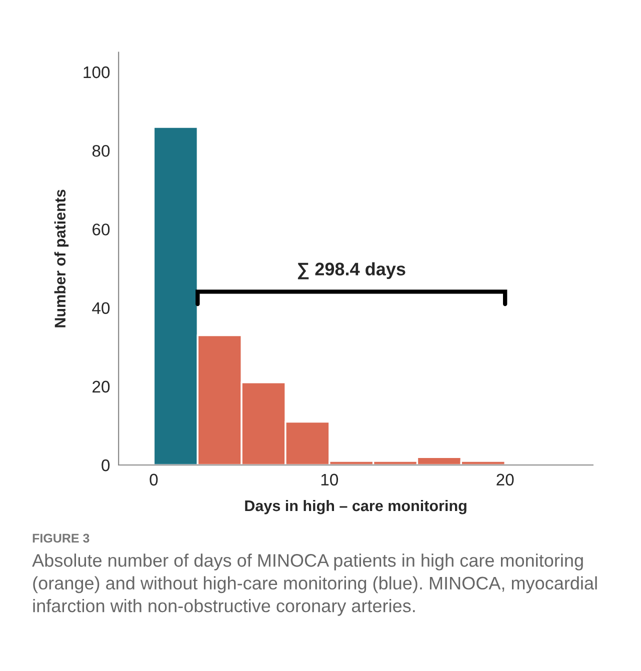 The width and height of the screenshot is (641, 671). Describe the element at coordinates (329, 480) in the screenshot. I see `x-tick-label: 10` at that location.